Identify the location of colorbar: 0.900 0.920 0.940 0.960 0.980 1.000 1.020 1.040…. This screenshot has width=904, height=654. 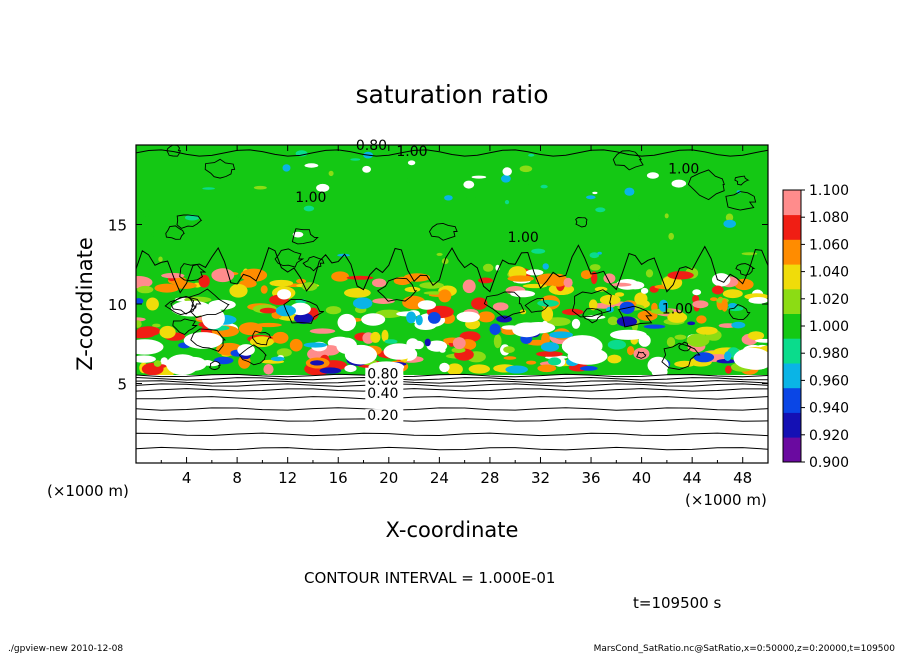
(815, 327).